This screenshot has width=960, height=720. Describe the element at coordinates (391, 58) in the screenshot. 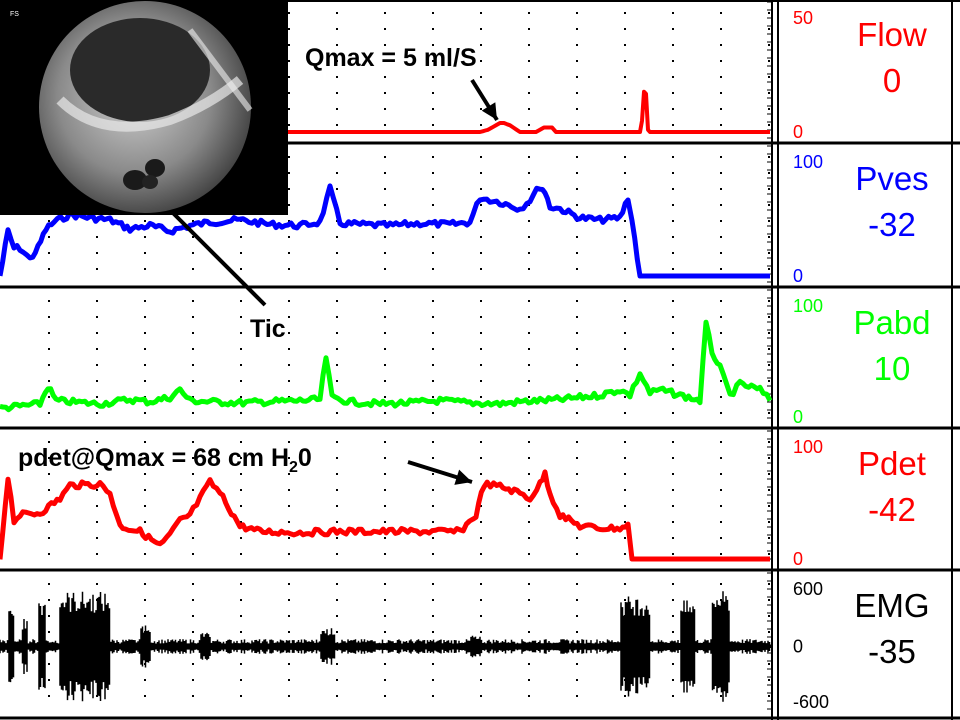

I see `qmax-annotation: Qmax = 5 ml/S` at that location.